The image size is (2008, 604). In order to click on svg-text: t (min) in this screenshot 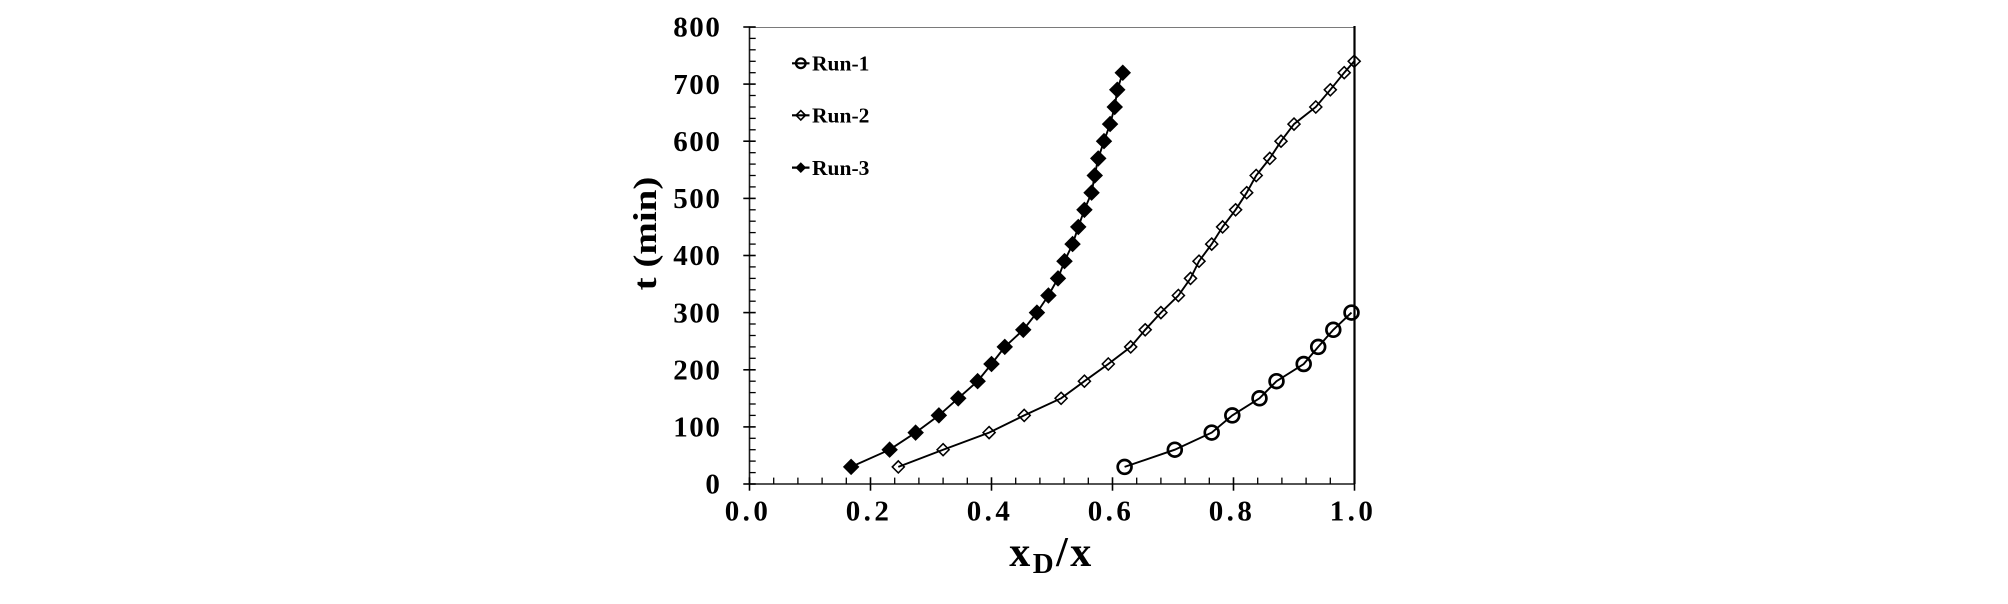, I will do `click(645, 234)`.